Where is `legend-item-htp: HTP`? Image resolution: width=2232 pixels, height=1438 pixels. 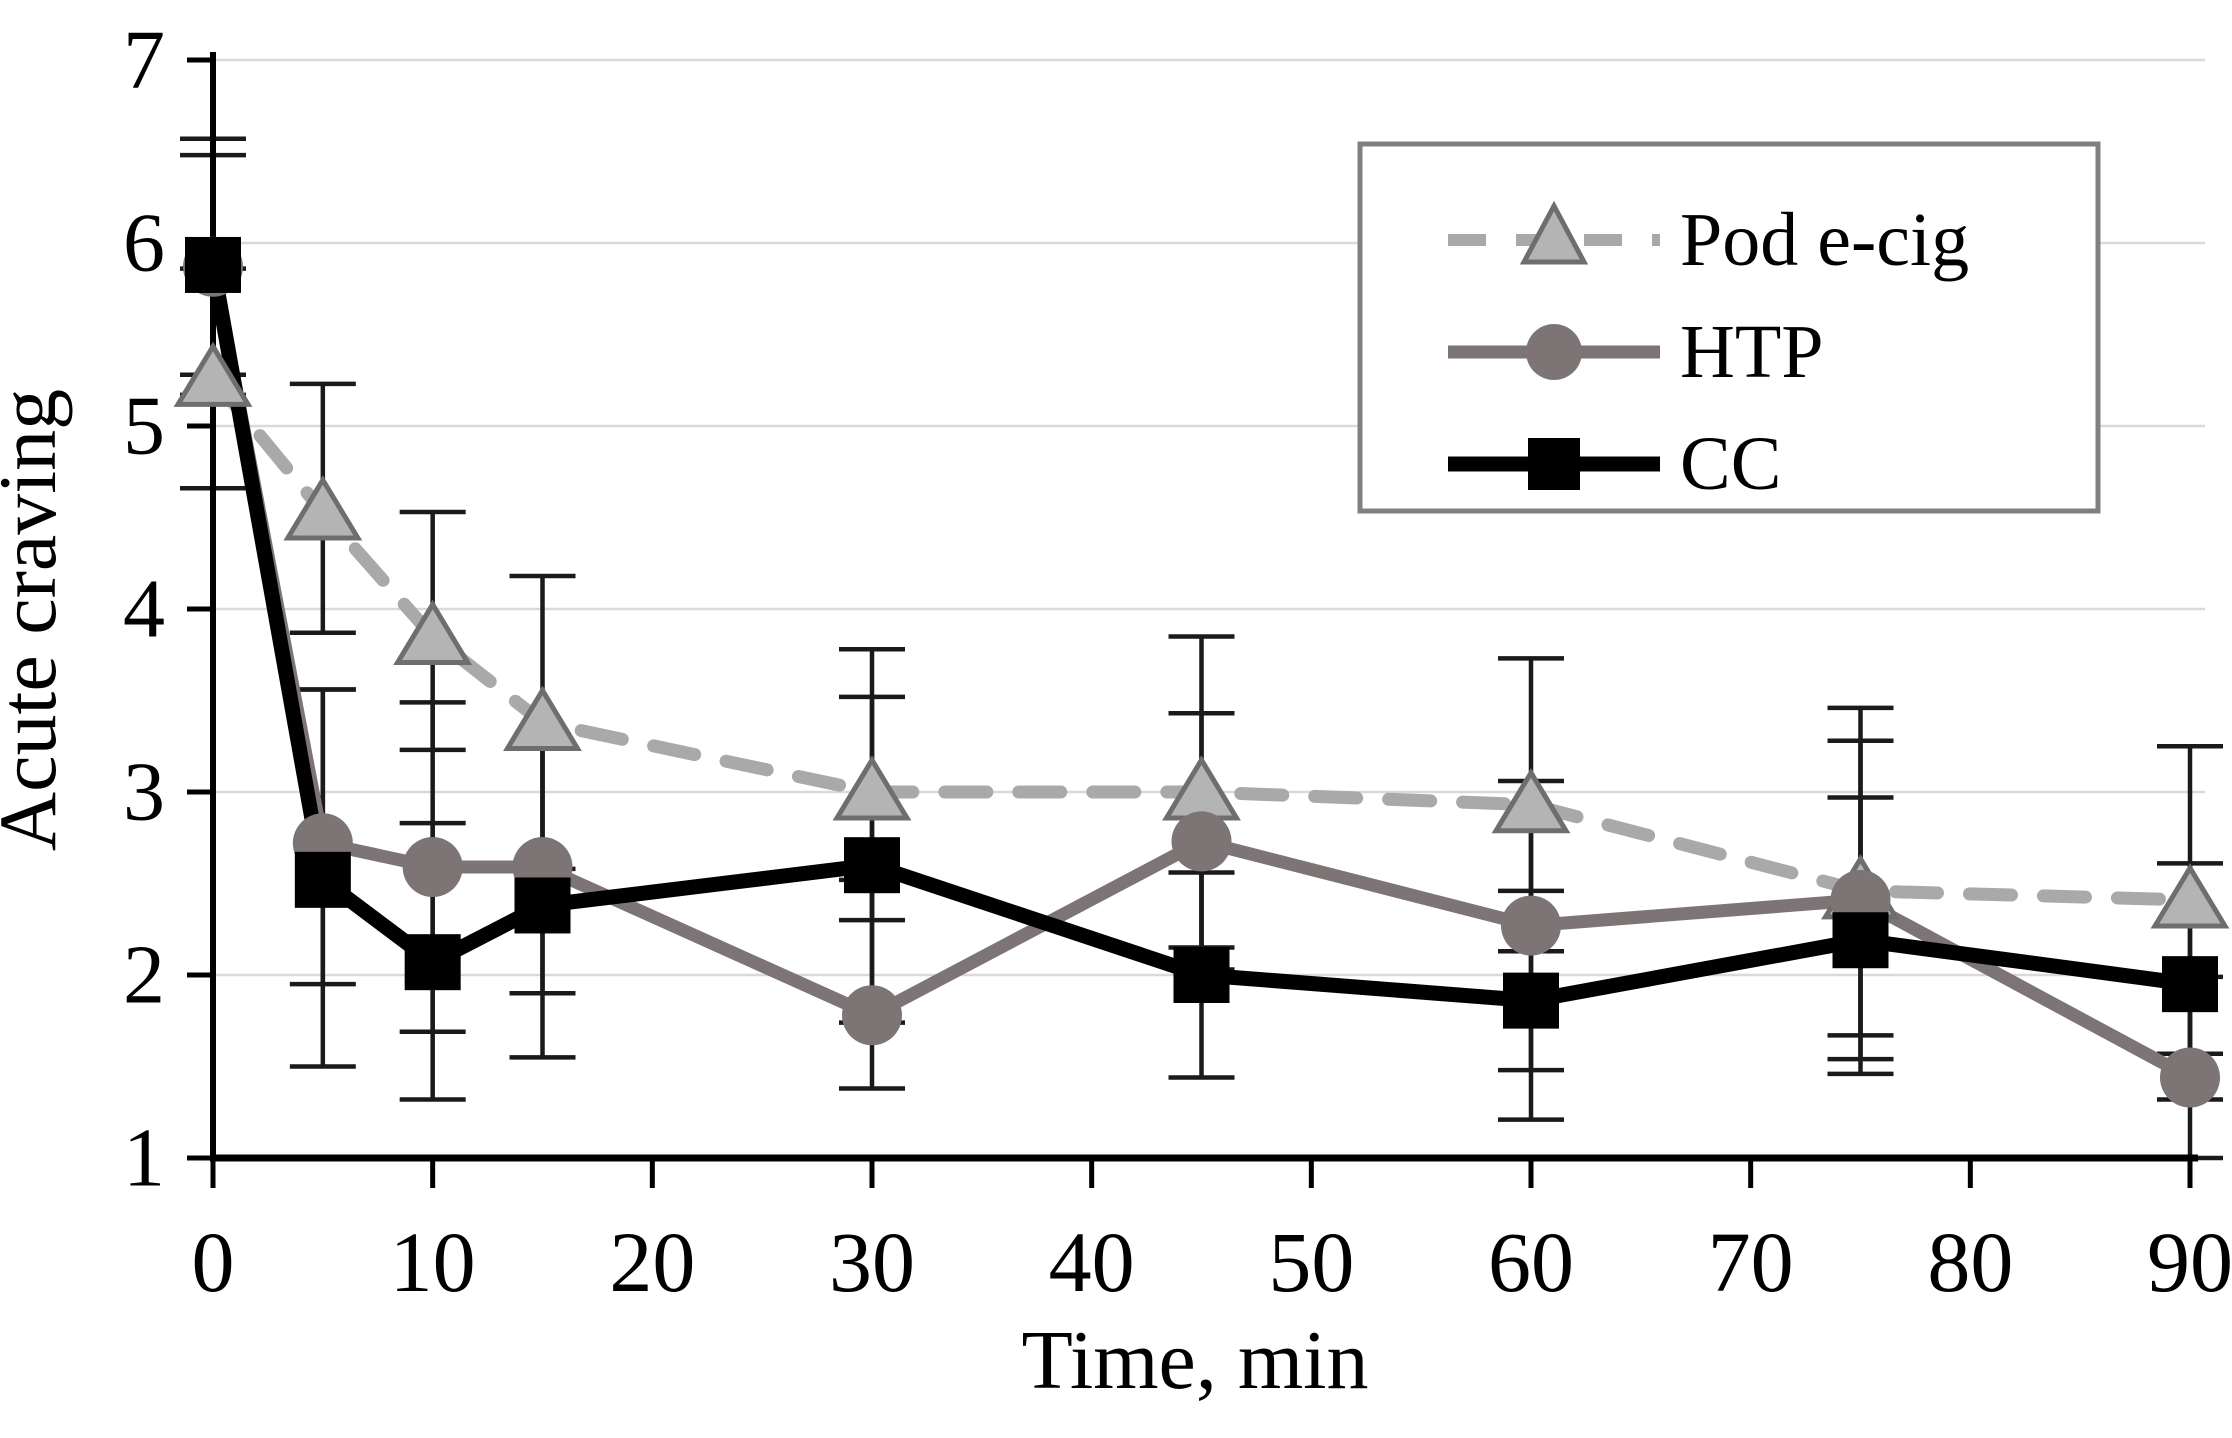
legend-item-htp: HTP is located at coordinates (1636, 352).